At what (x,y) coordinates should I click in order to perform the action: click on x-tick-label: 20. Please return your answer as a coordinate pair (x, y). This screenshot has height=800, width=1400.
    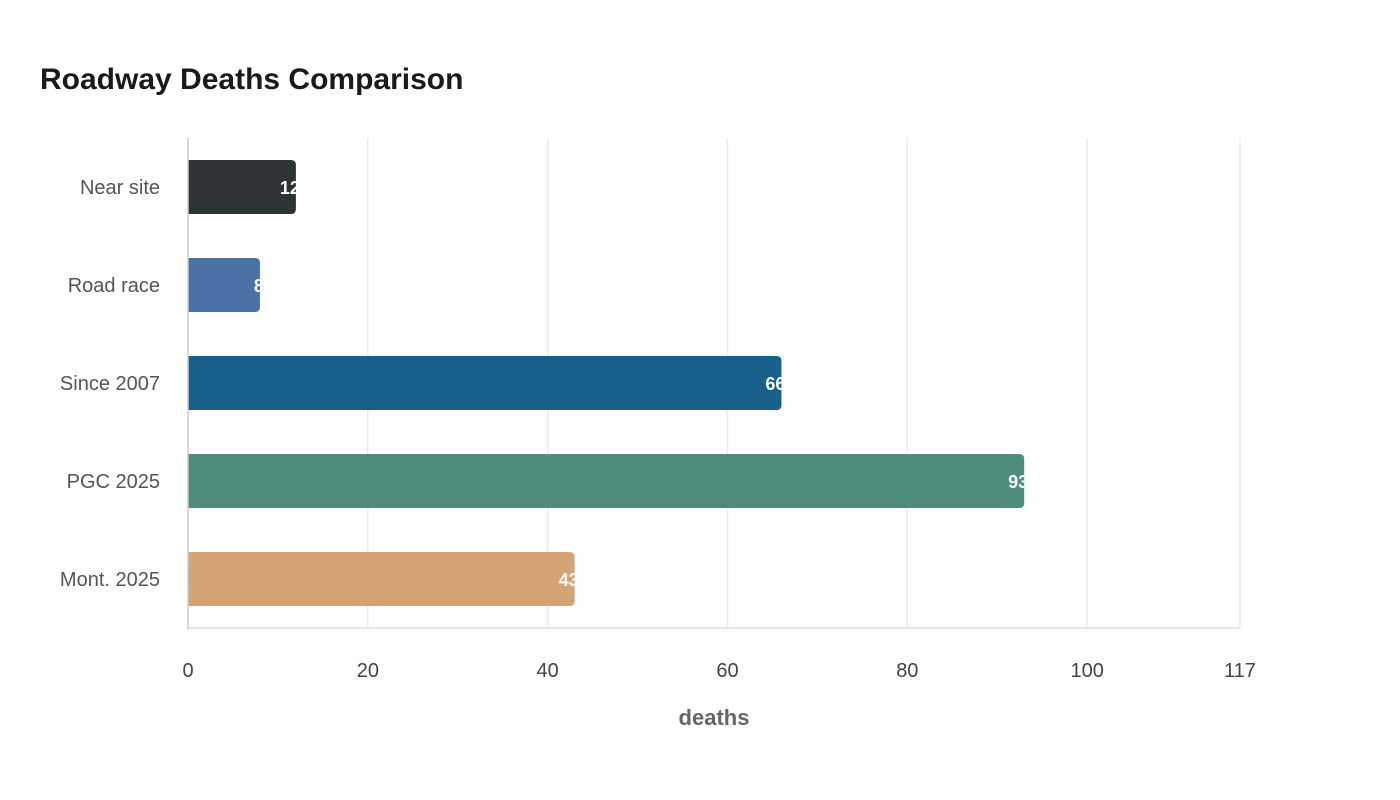
    Looking at the image, I should click on (368, 671).